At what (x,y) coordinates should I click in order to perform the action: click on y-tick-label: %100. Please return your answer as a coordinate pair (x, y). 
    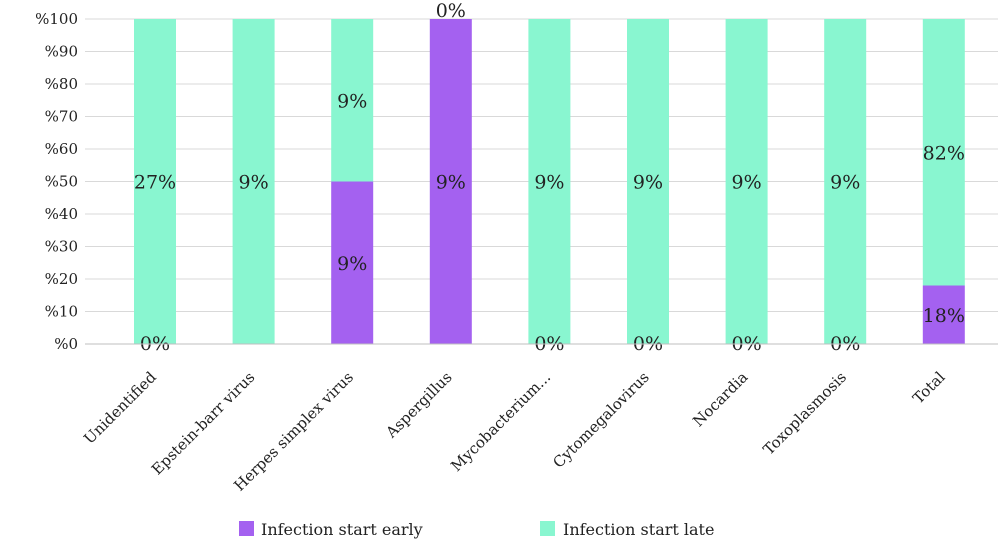
    Looking at the image, I should click on (56, 19).